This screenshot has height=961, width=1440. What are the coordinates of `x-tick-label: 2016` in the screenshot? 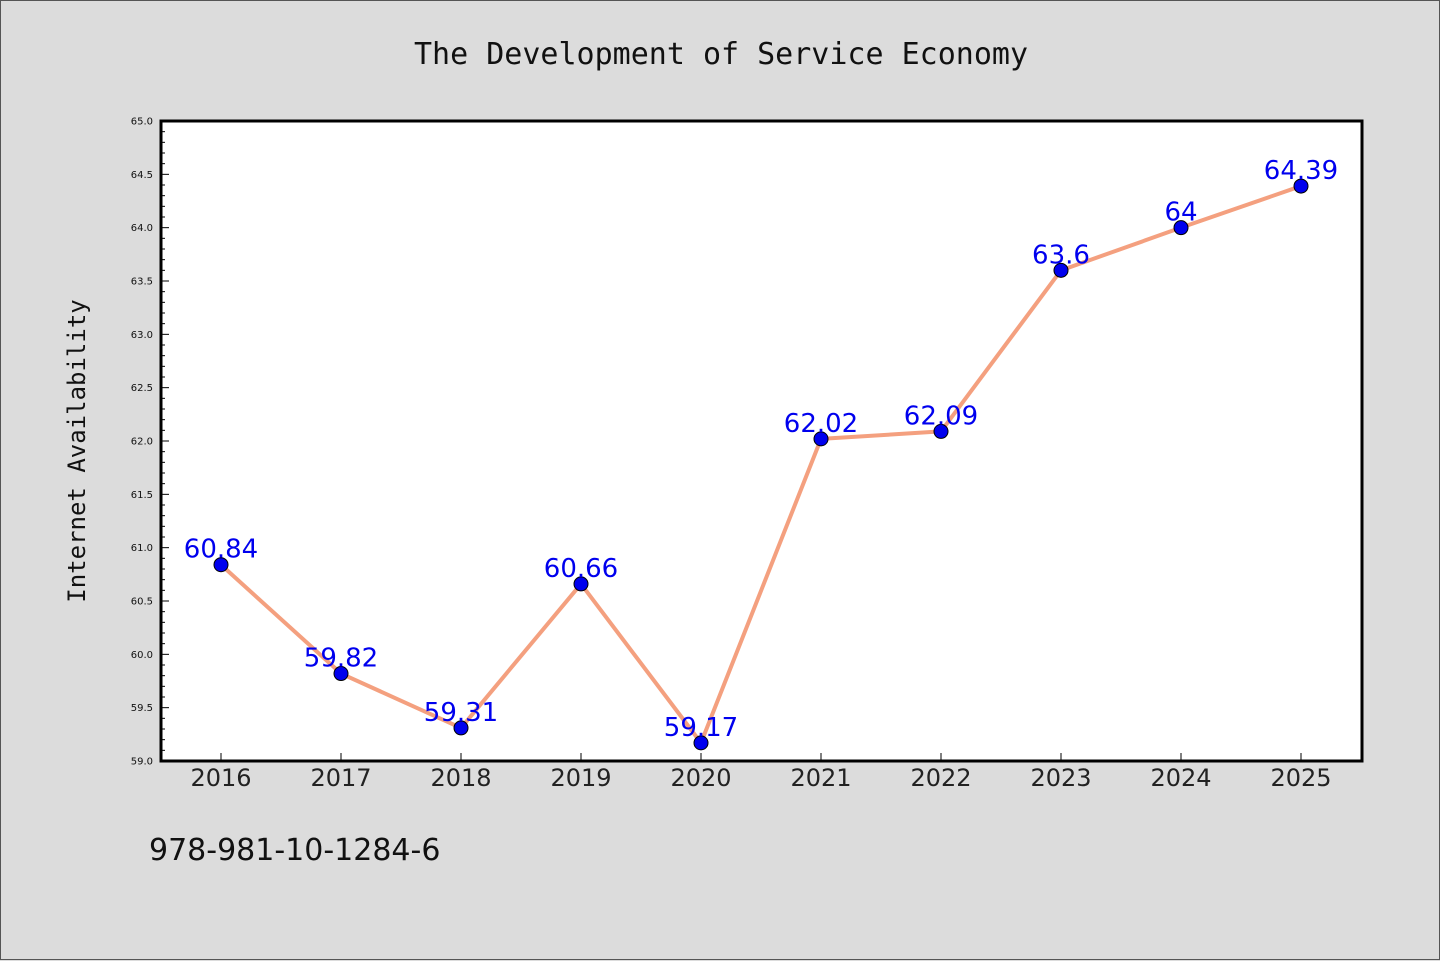 It's located at (220, 778).